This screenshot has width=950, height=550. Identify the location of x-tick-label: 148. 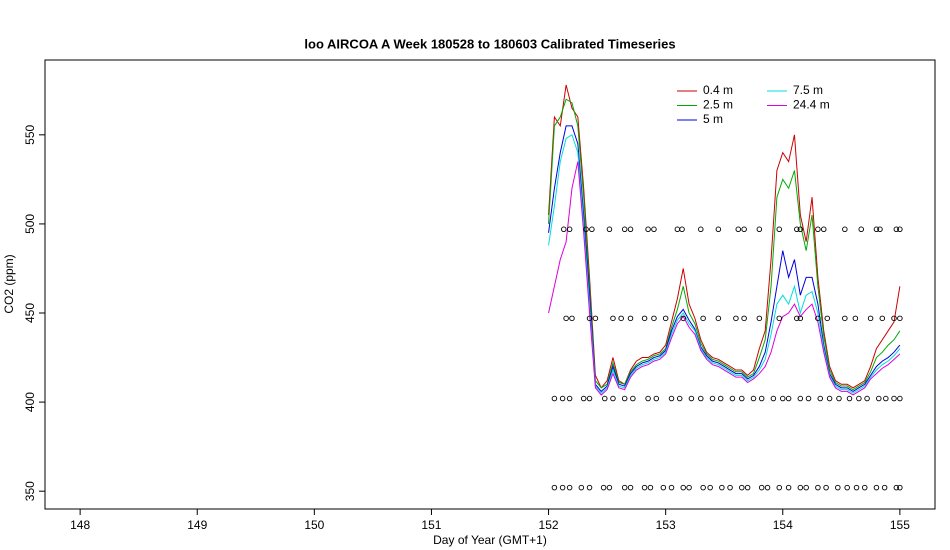
(80, 525).